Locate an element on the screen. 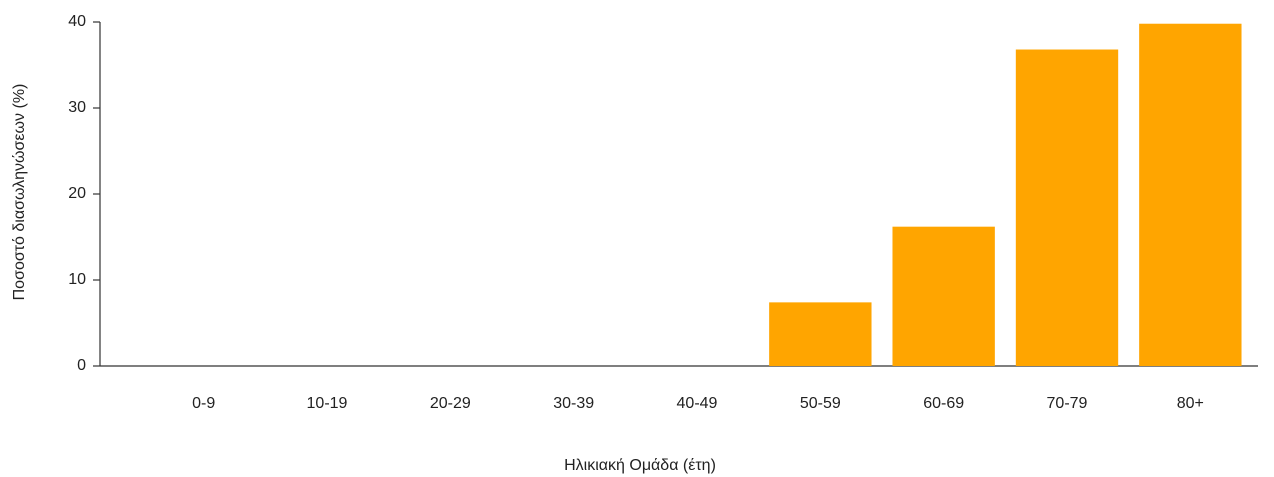 This screenshot has width=1274, height=477. x-tick-label: 40-49 is located at coordinates (697, 403).